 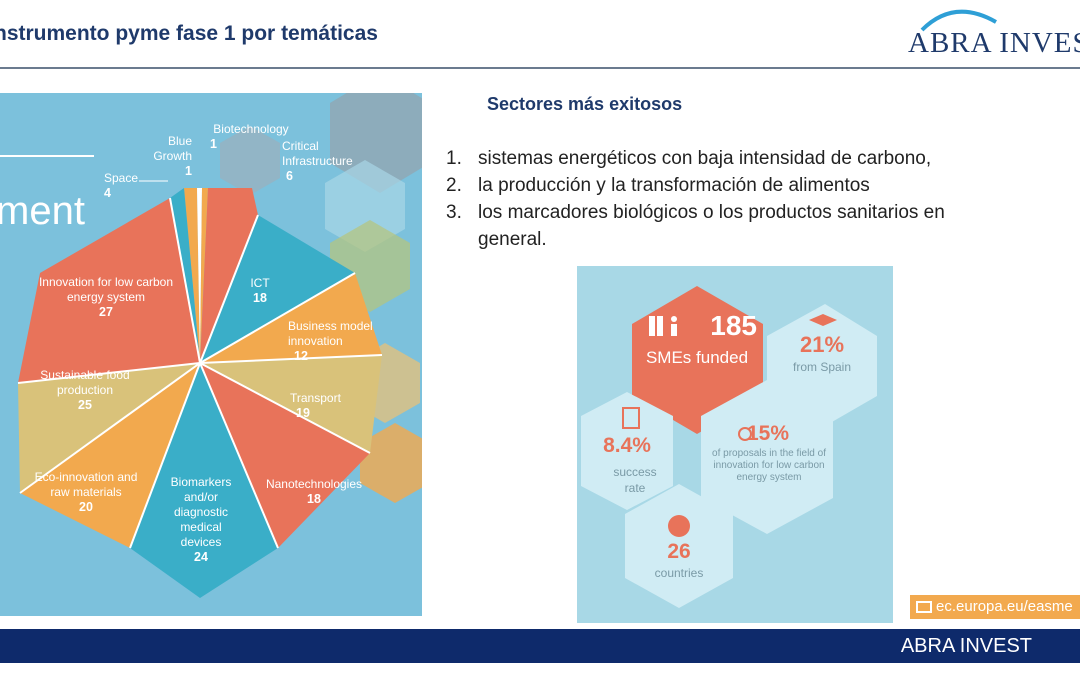 What do you see at coordinates (86, 492) in the screenshot?
I see `sector-label: Eco-innovation and raw materials 20` at bounding box center [86, 492].